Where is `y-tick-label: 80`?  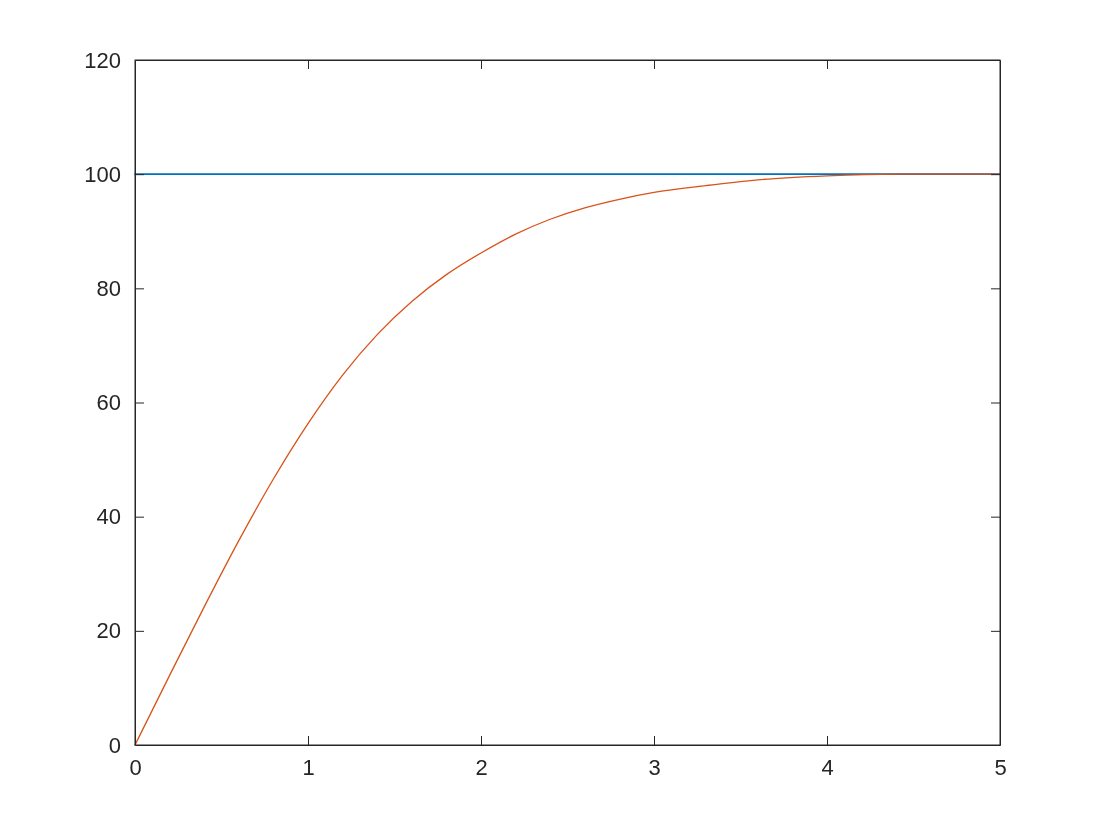
y-tick-label: 80 is located at coordinates (108, 288).